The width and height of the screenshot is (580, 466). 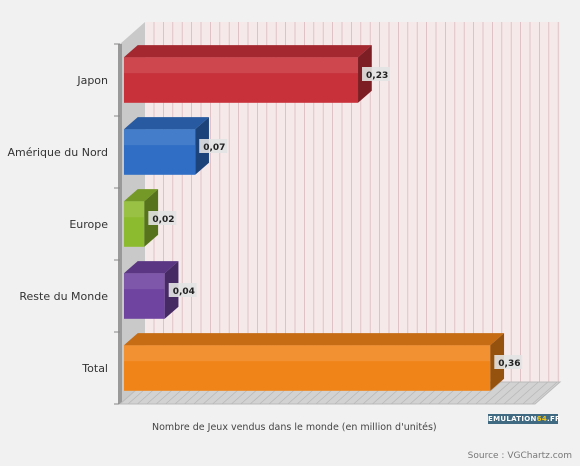 I want to click on category-label: Amérique du Nord, so click(x=57, y=152).